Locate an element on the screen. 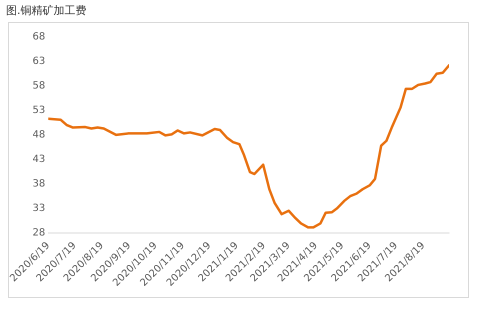 The image size is (477, 320). y-tick-label: 68 is located at coordinates (39, 37).